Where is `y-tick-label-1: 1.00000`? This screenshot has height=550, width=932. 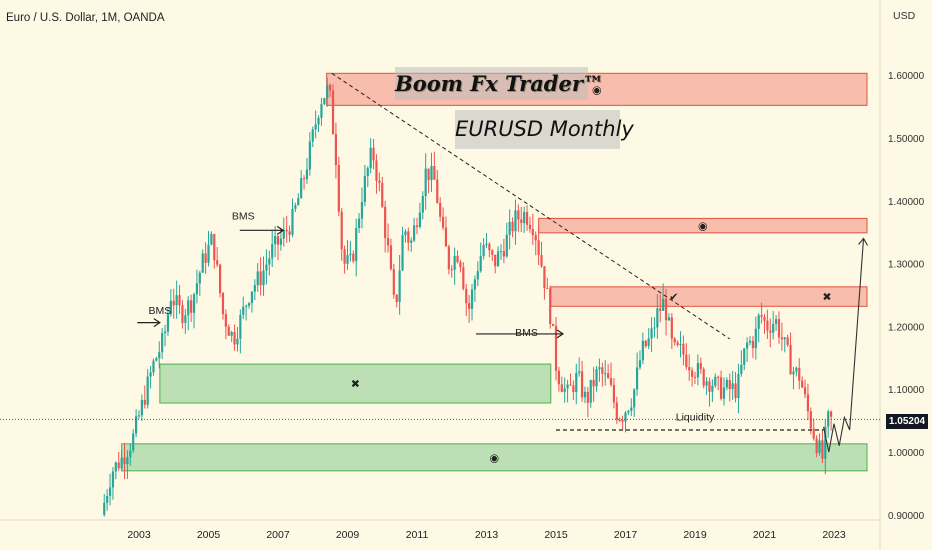 y-tick-label-1: 1.00000 is located at coordinates (906, 453).